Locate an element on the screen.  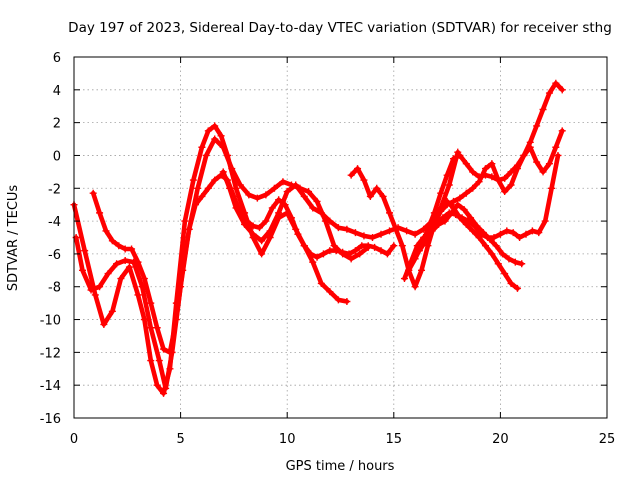
x-tick-label: 5 is located at coordinates (180, 439).